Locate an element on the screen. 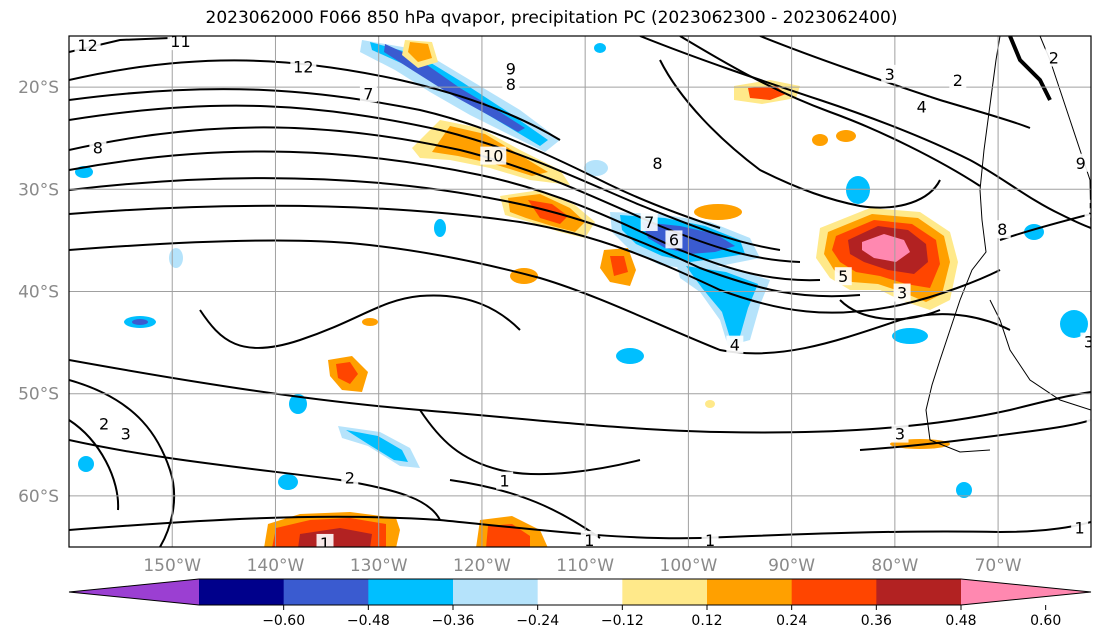 This screenshot has height=641, width=1103. contour-andes-dense is located at coordinates (1030, 68).